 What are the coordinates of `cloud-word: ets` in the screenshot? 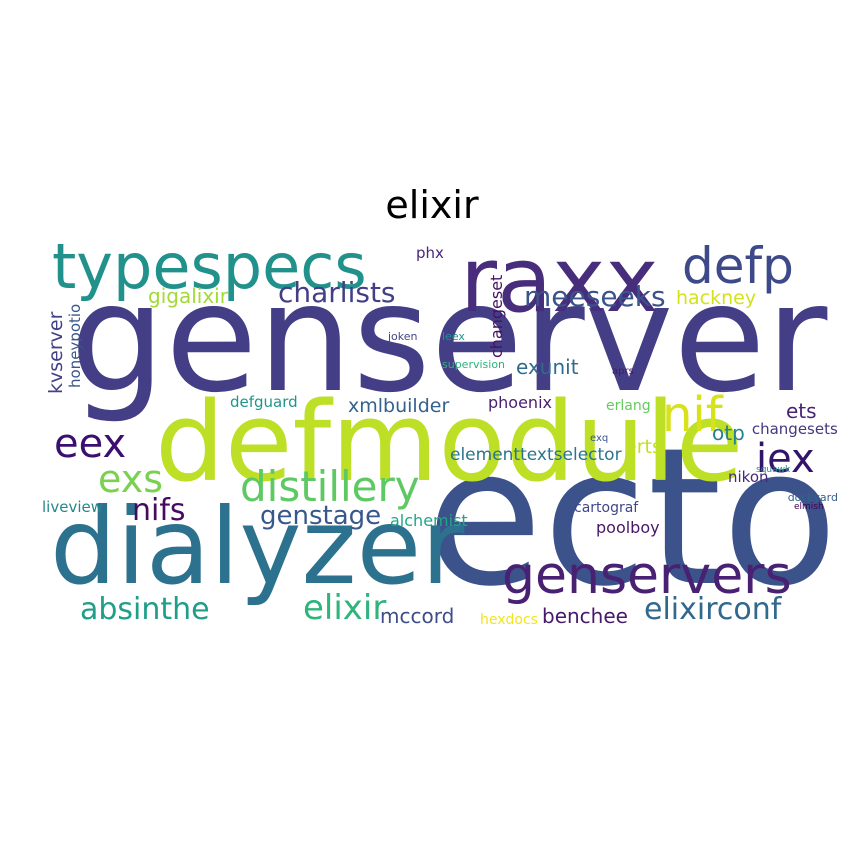 It's located at (801, 411).